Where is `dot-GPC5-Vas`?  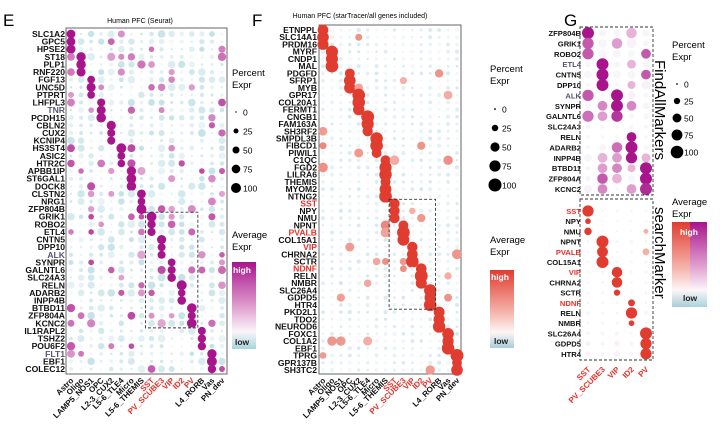 dot-GPC5-Vas is located at coordinates (211, 41).